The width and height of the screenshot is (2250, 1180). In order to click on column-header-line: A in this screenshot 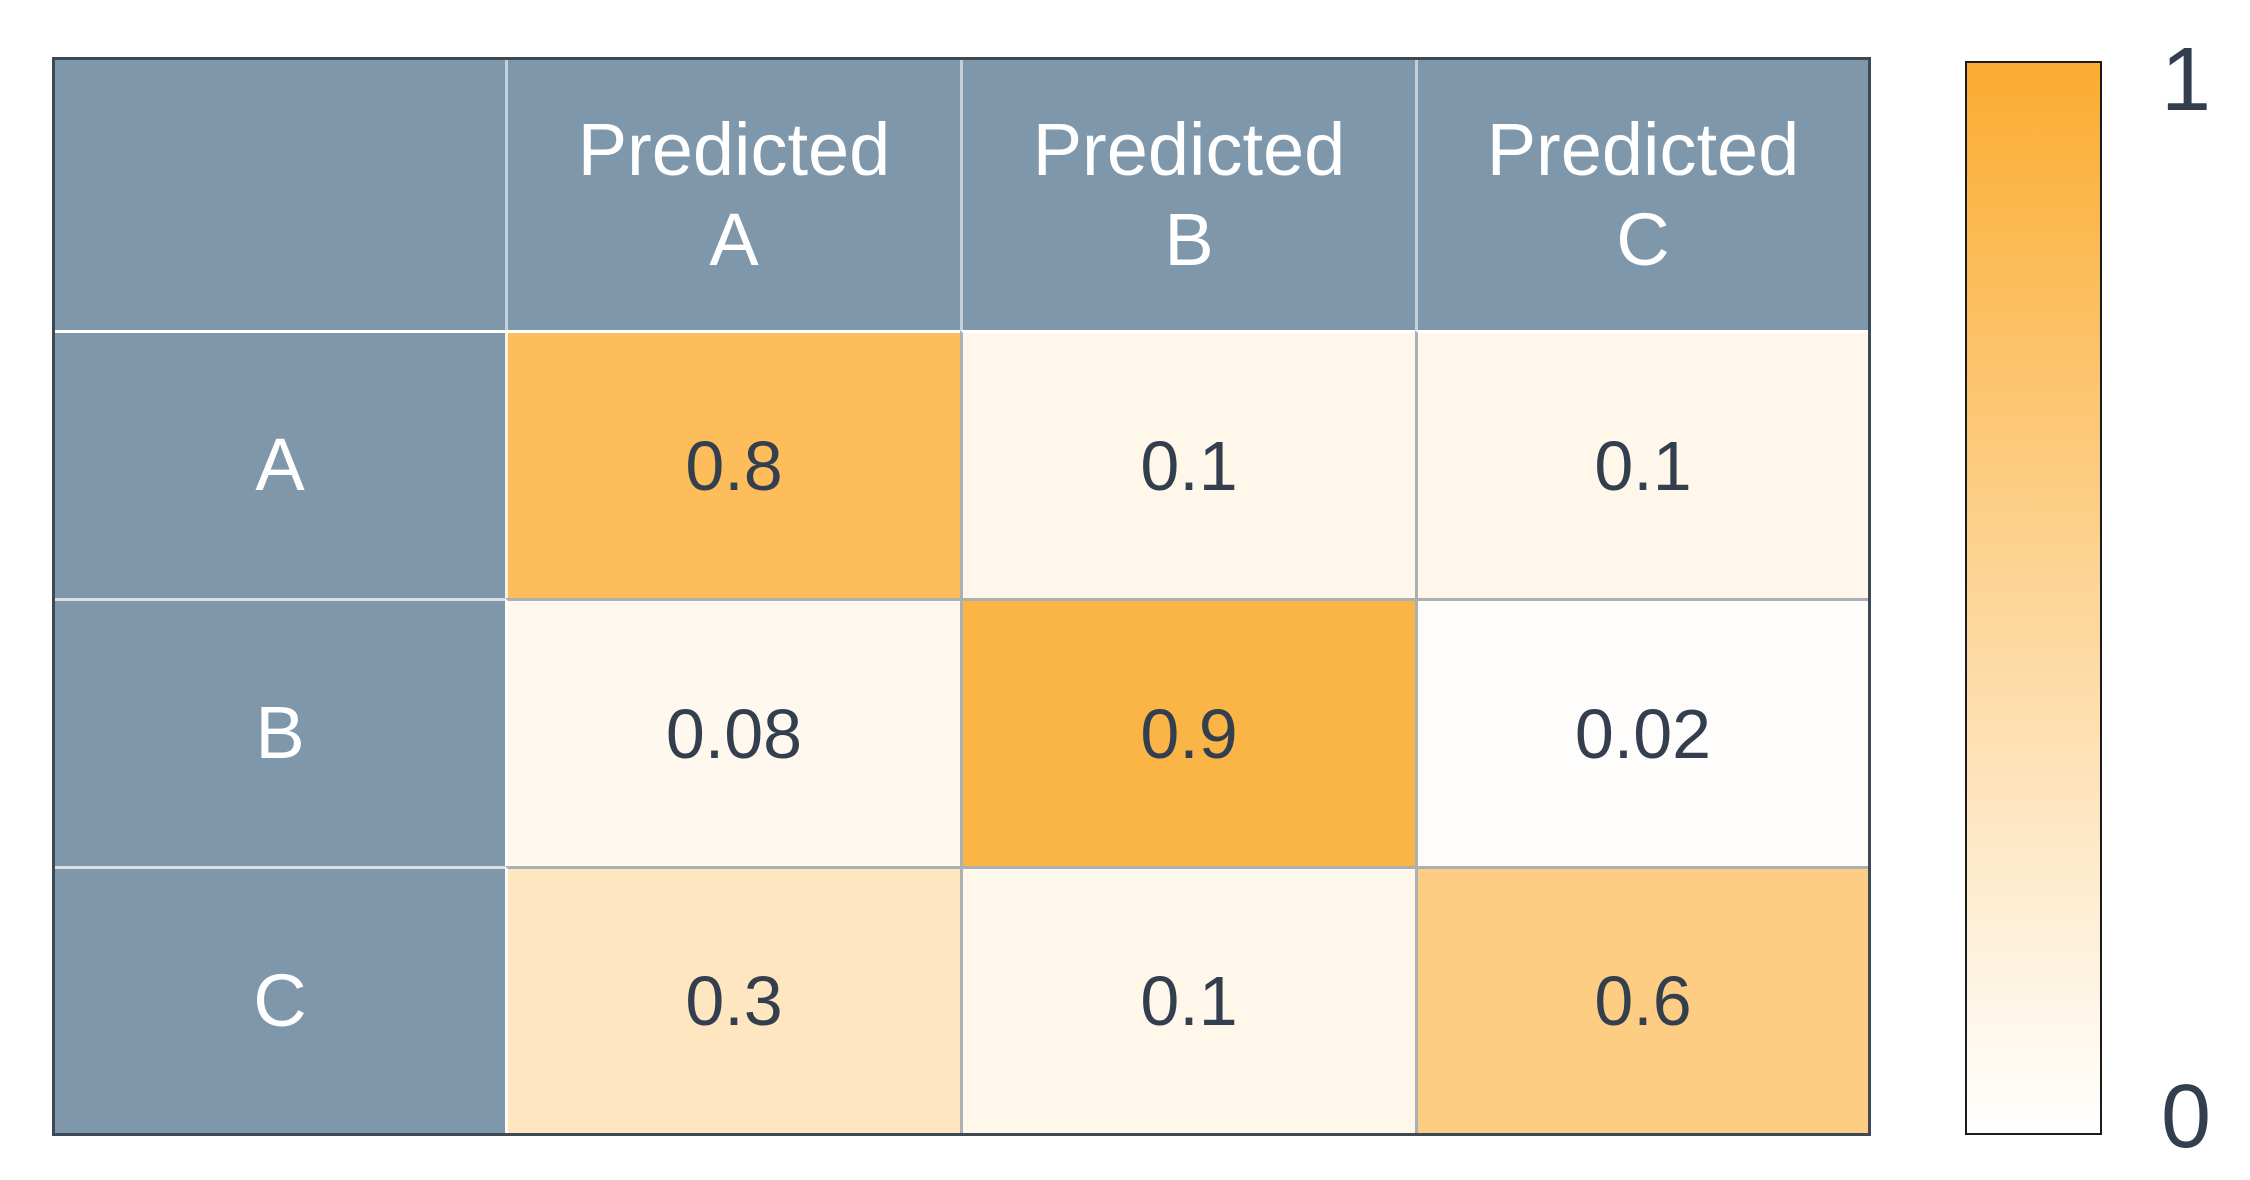, I will do `click(734, 239)`.